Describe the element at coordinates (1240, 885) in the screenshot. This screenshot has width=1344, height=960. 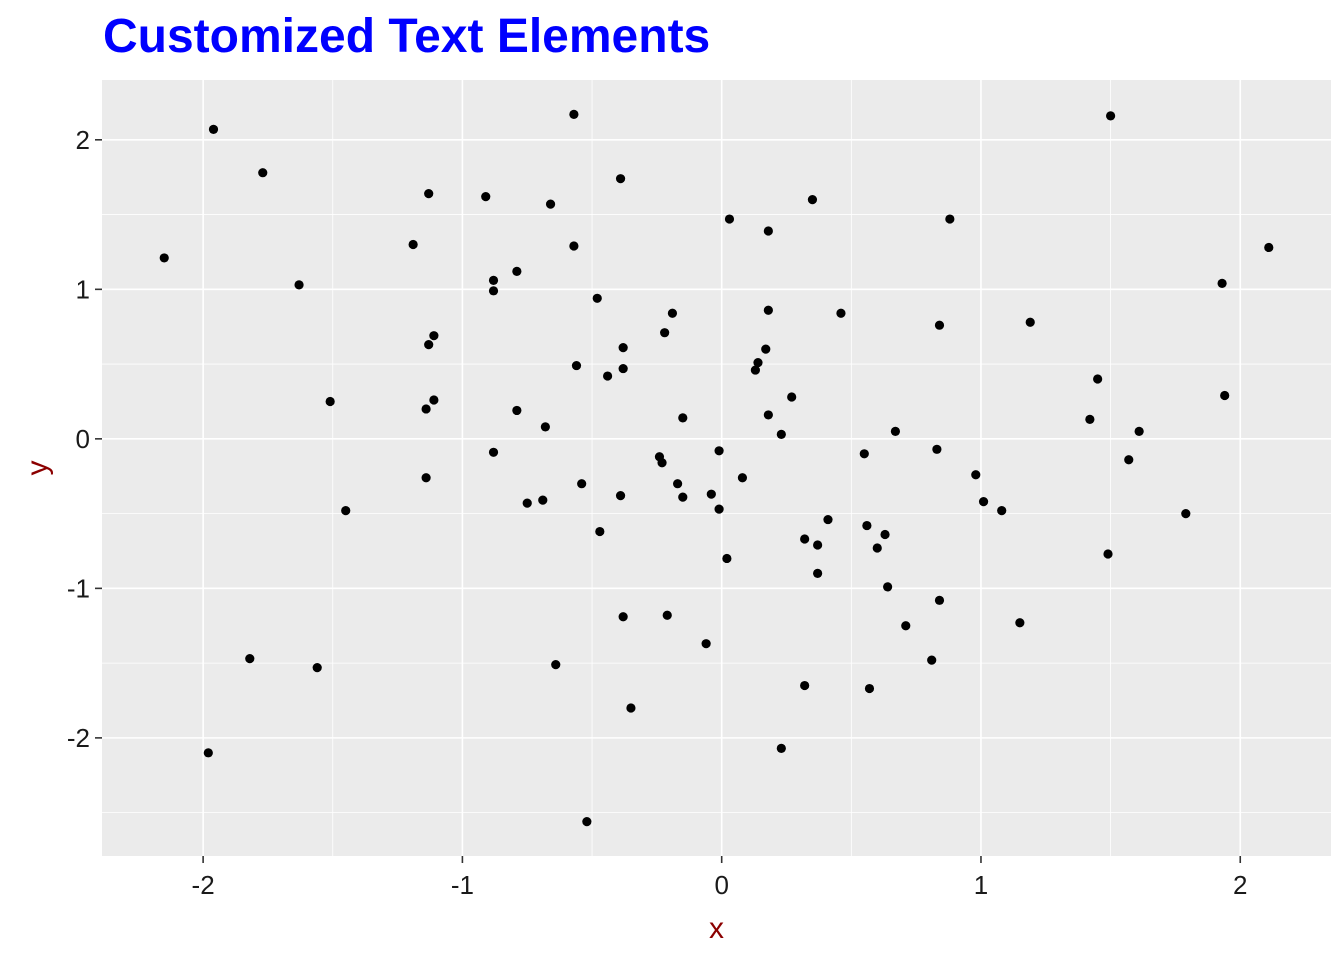
I see `x-tick-label: 2` at that location.